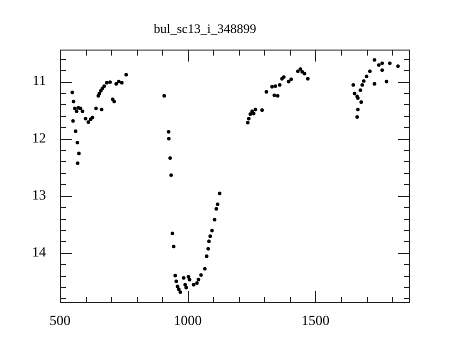 The height and width of the screenshot is (340, 460). Describe the element at coordinates (39, 82) in the screenshot. I see `y-tick-label: 11` at that location.